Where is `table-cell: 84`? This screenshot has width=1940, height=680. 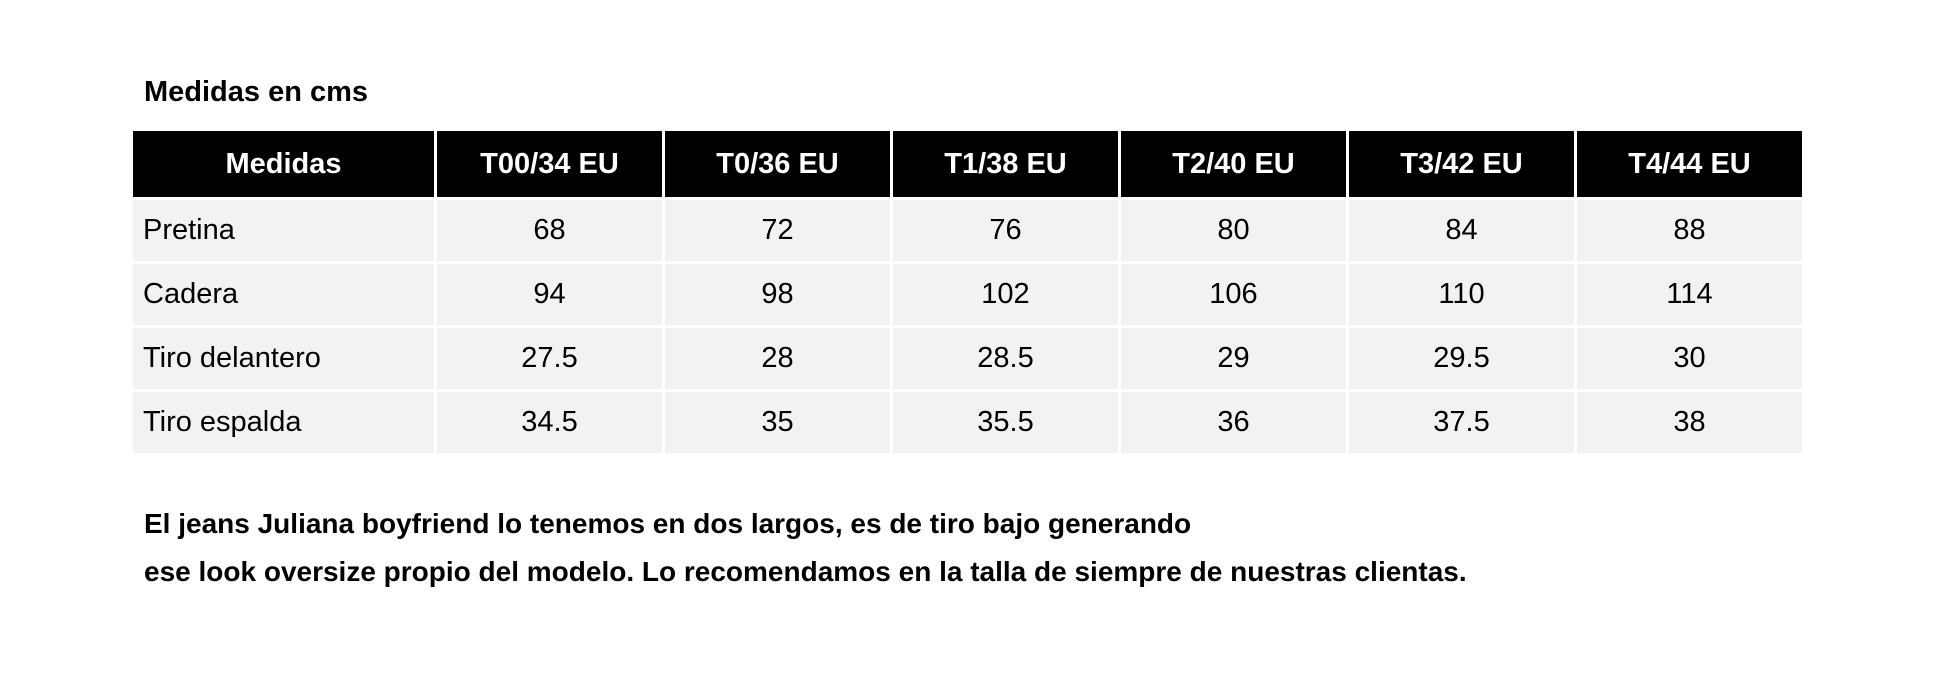 table-cell: 84 is located at coordinates (1461, 230).